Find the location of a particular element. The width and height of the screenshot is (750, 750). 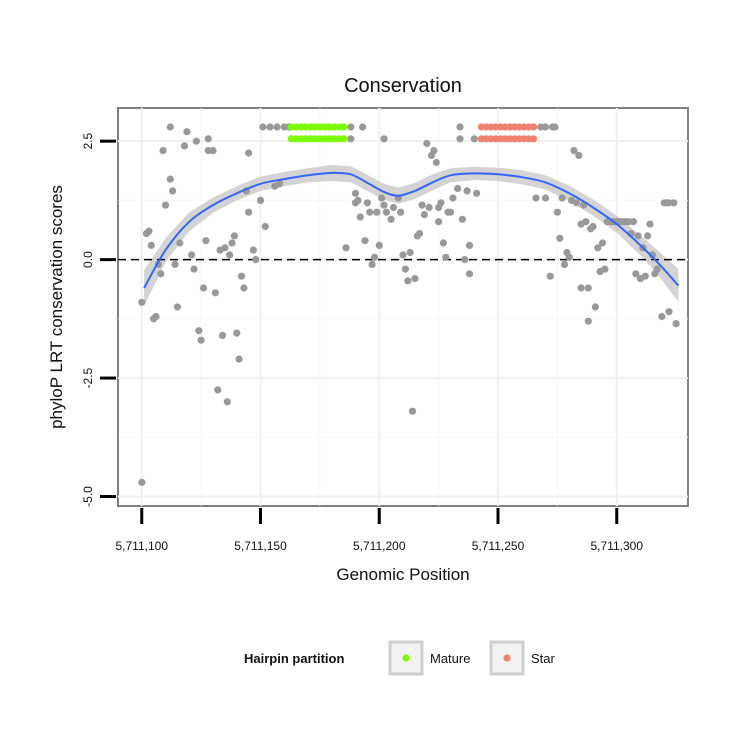

legend-title: Hairpin partition is located at coordinates (294, 658).